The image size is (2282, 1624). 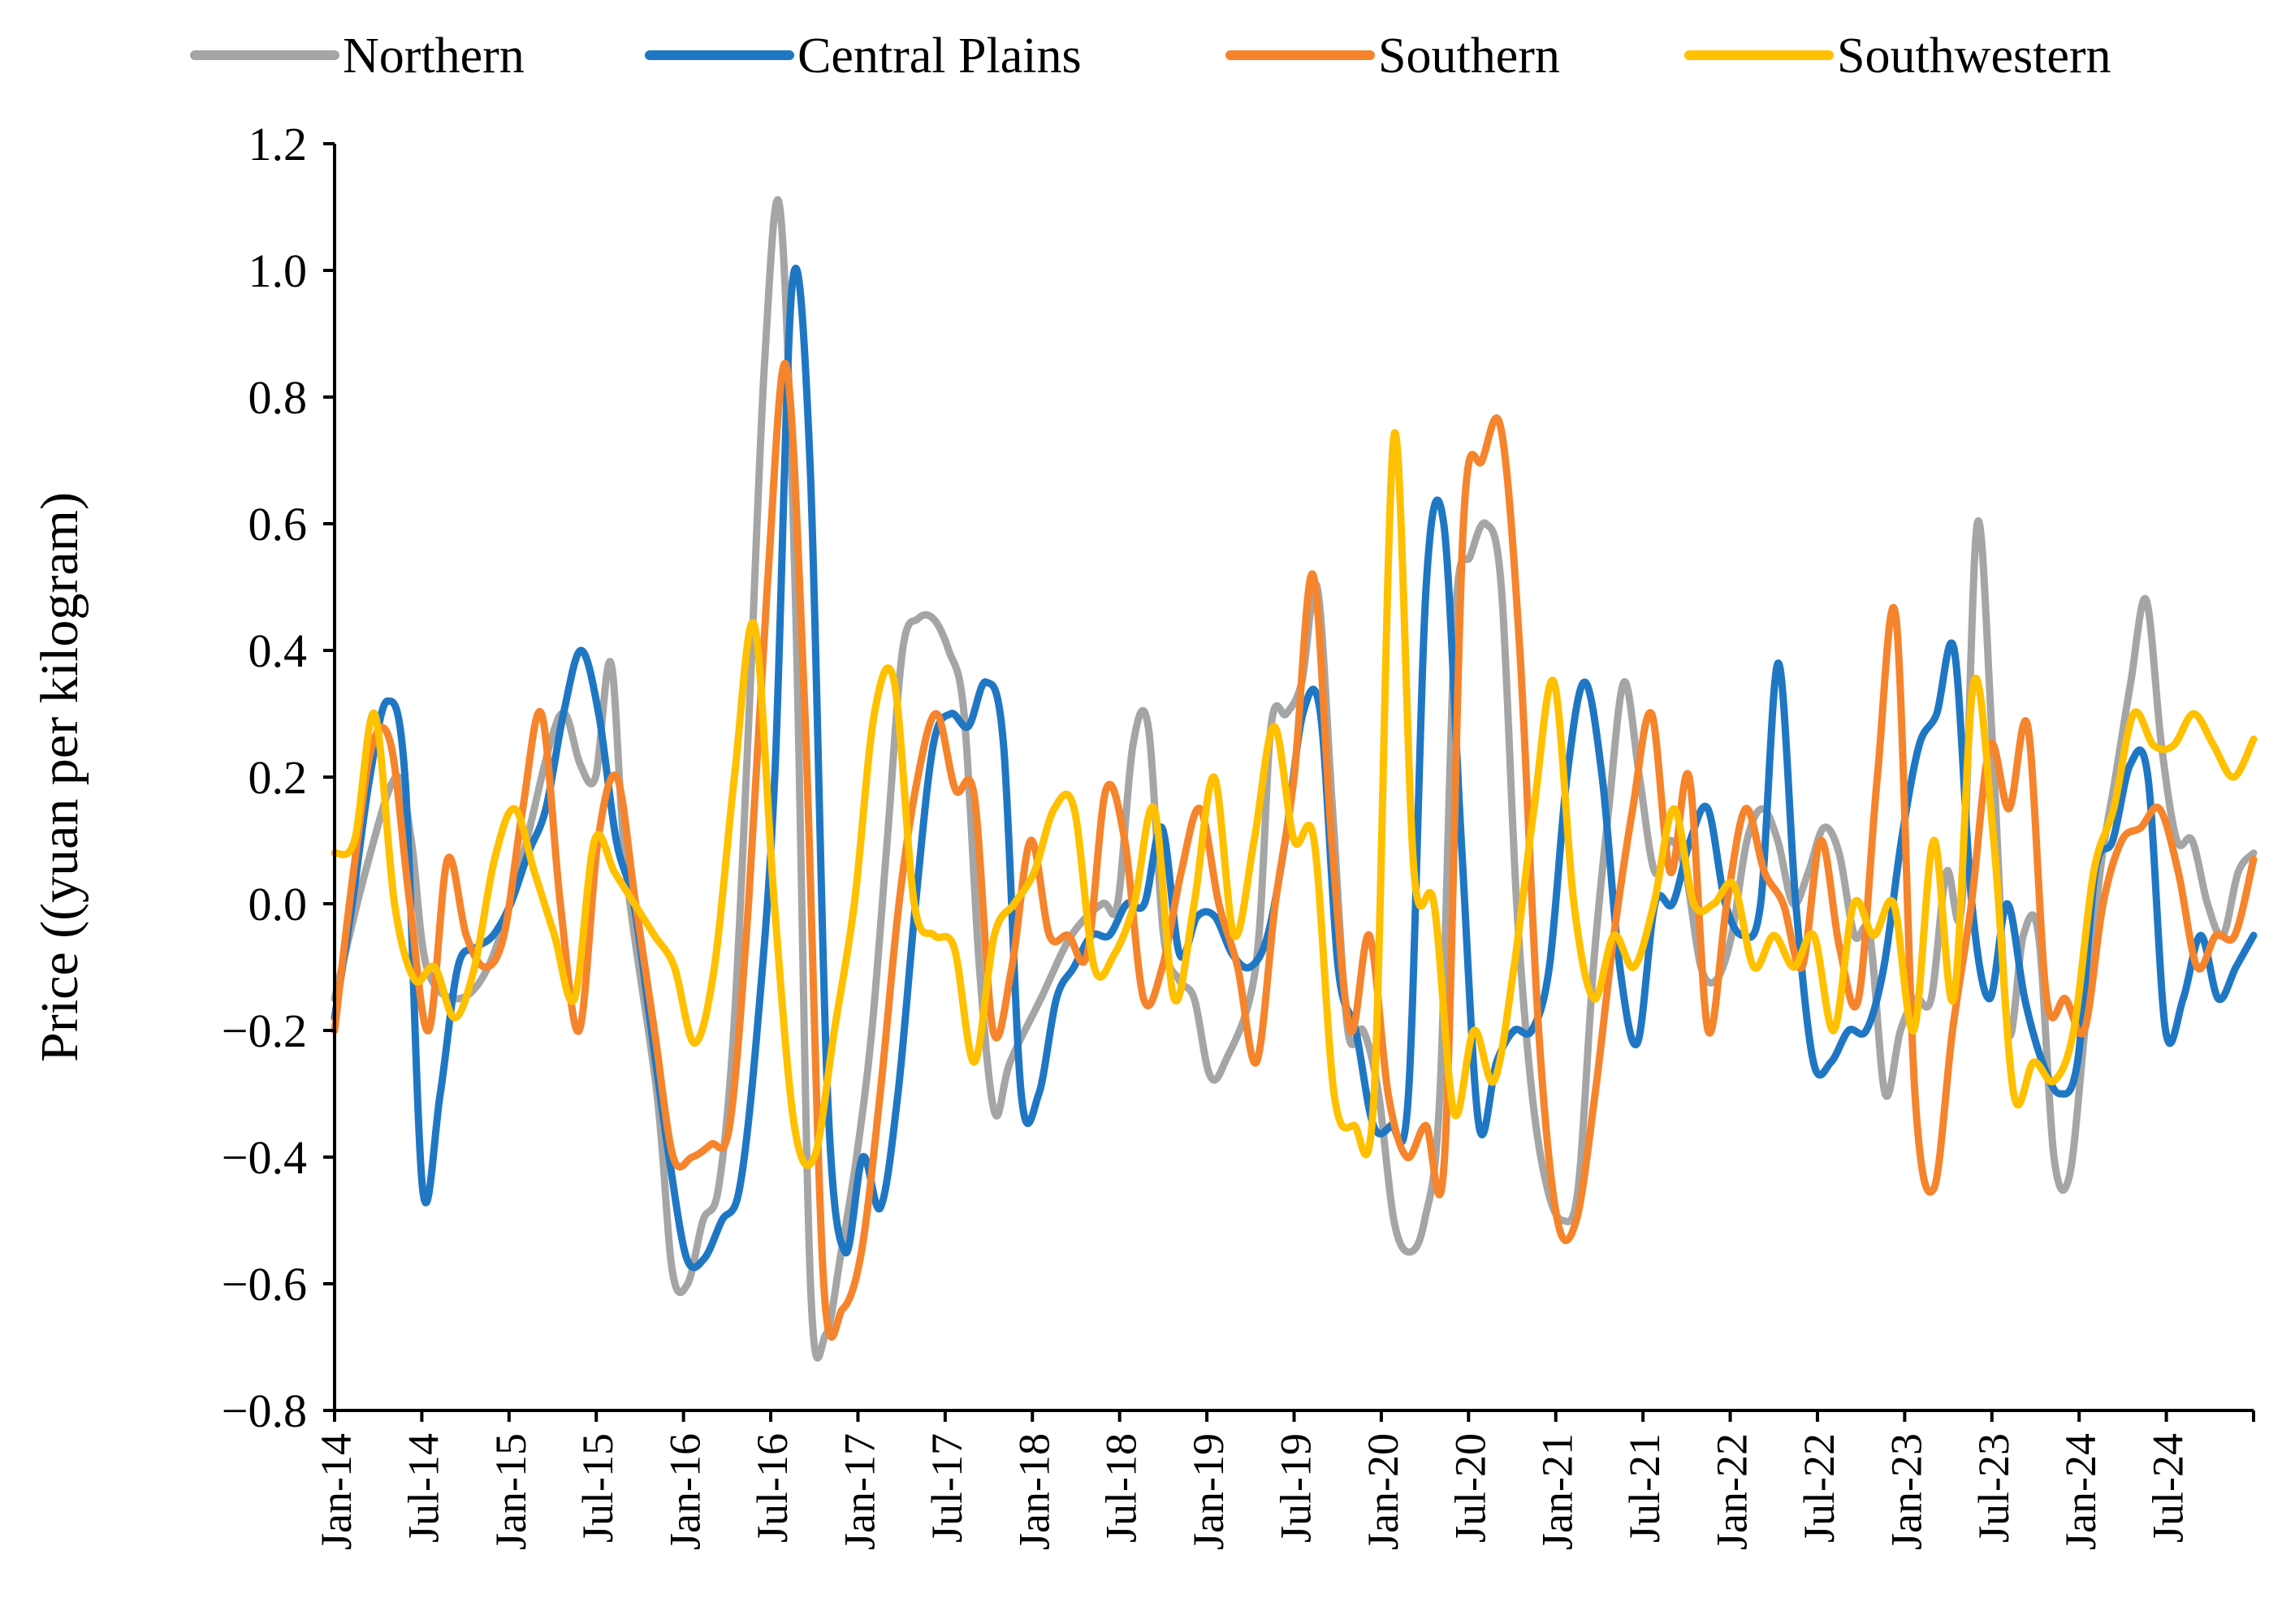 What do you see at coordinates (2168, 1488) in the screenshot?
I see `x-tick-label: Jul-24` at bounding box center [2168, 1488].